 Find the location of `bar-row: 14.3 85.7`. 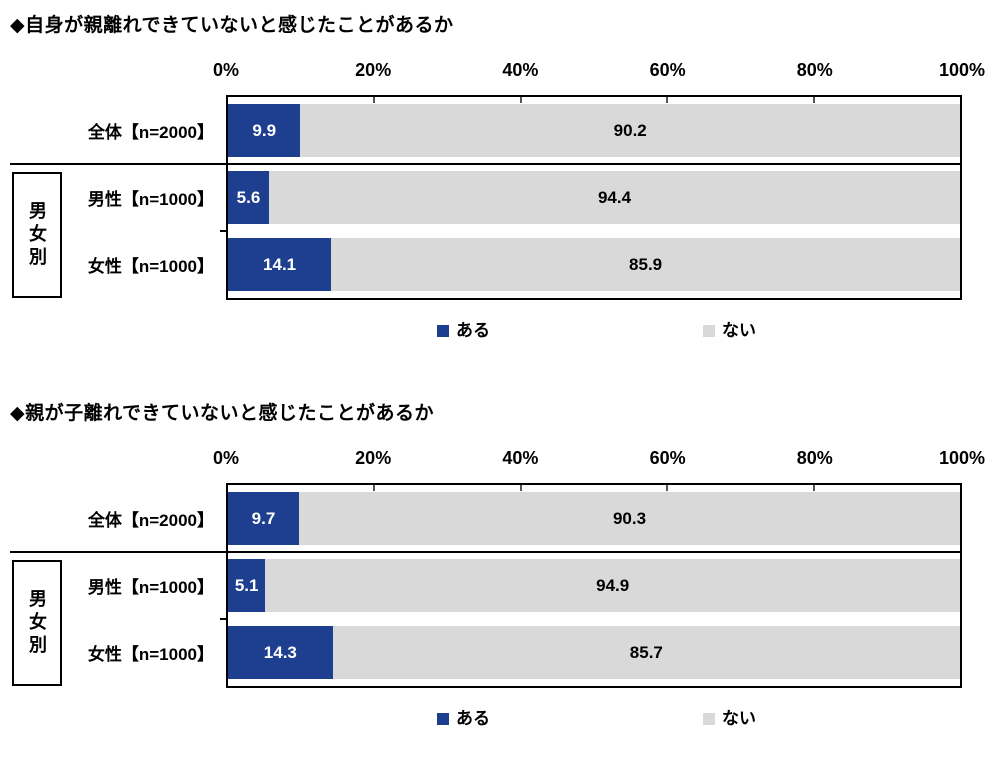

bar-row: 14.3 85.7 is located at coordinates (594, 652).